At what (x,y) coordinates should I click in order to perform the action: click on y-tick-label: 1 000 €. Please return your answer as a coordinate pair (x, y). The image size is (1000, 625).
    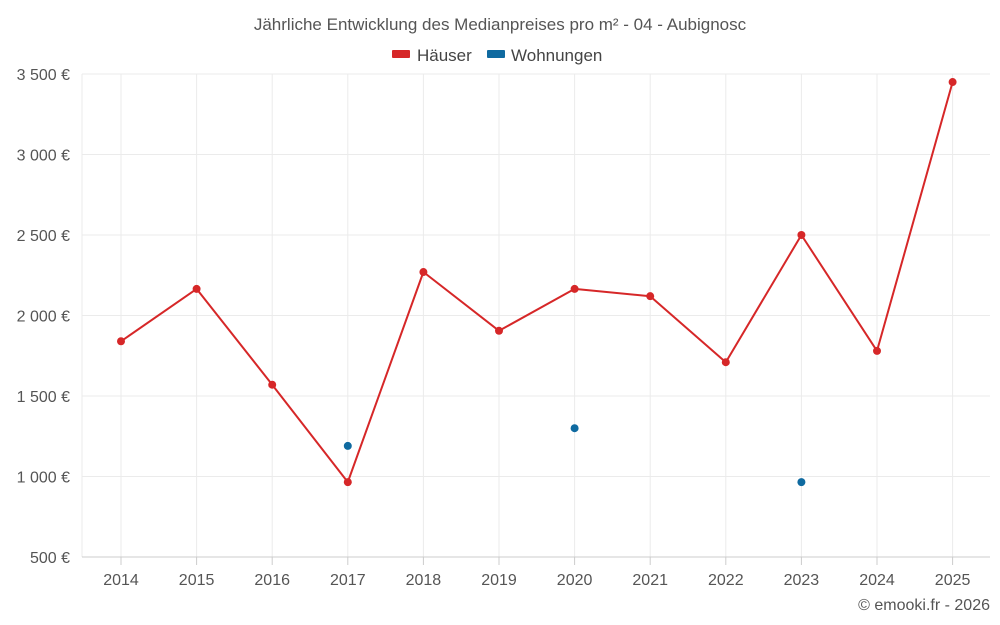
    Looking at the image, I should click on (43, 478).